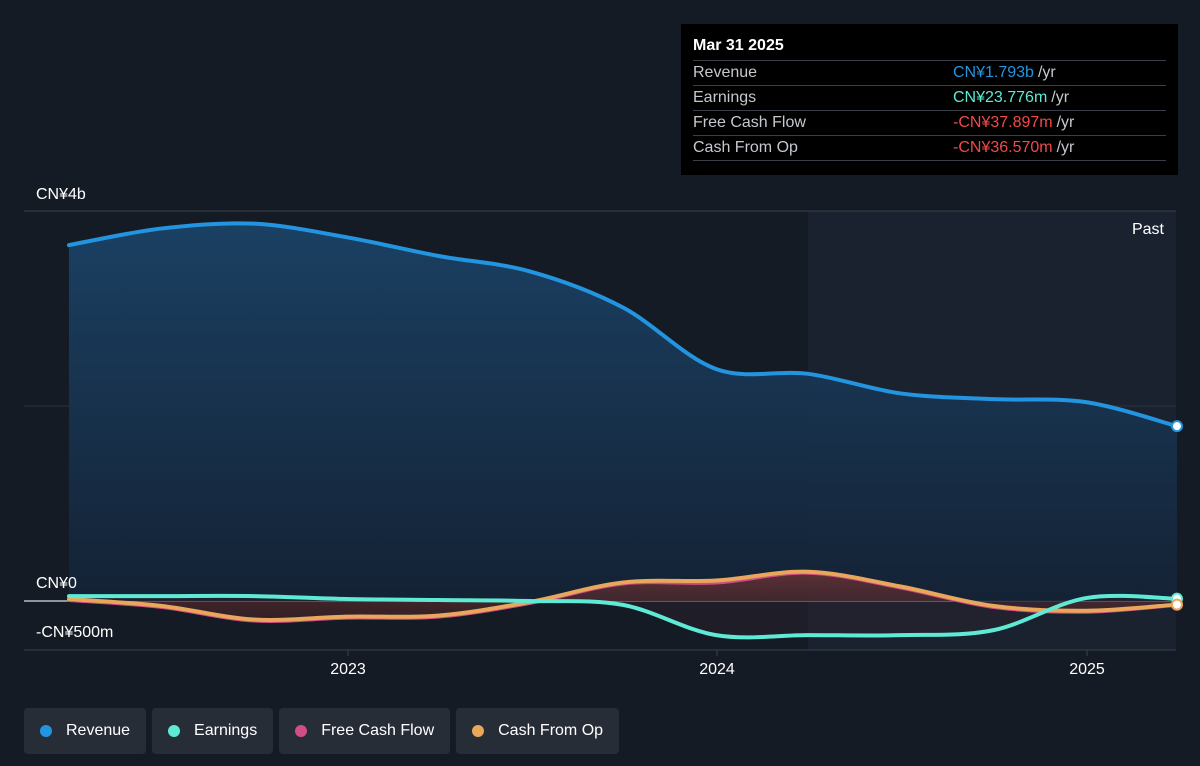  Describe the element at coordinates (929, 122) in the screenshot. I see `tooltip-row-free-cash-flow: Free Cash Flow -CN¥37.897m /yr` at that location.